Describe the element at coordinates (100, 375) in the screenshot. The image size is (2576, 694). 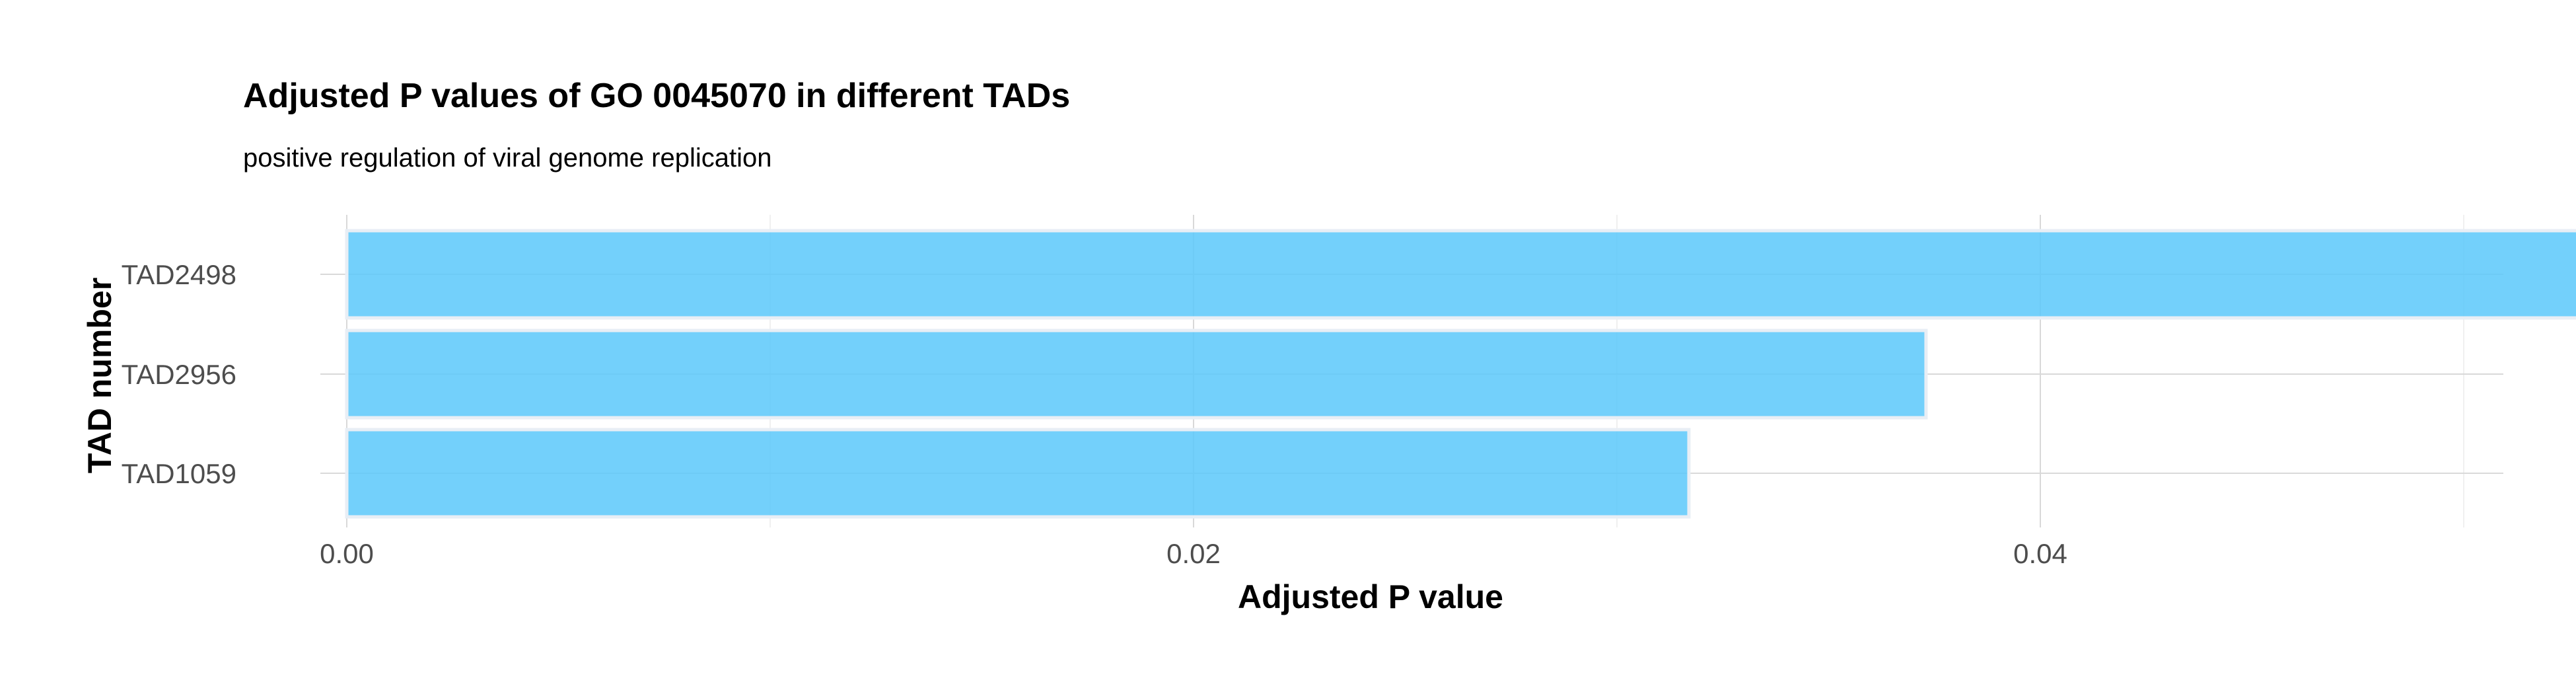
I see `y-axis-title: TAD number` at that location.